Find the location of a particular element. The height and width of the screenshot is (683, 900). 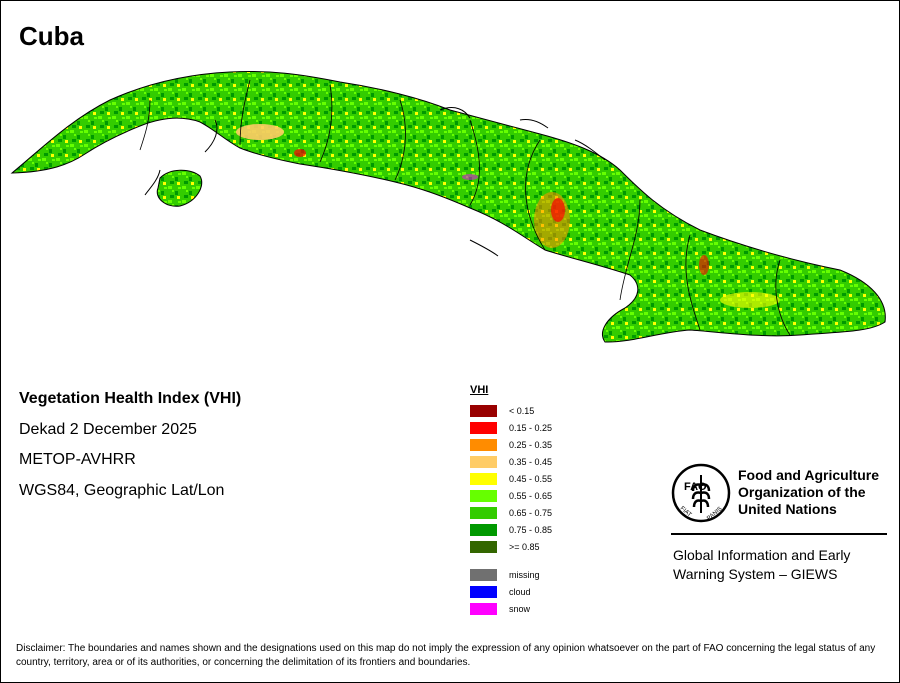

projection: WGS84, Geographic Lat/Lon is located at coordinates (122, 490).